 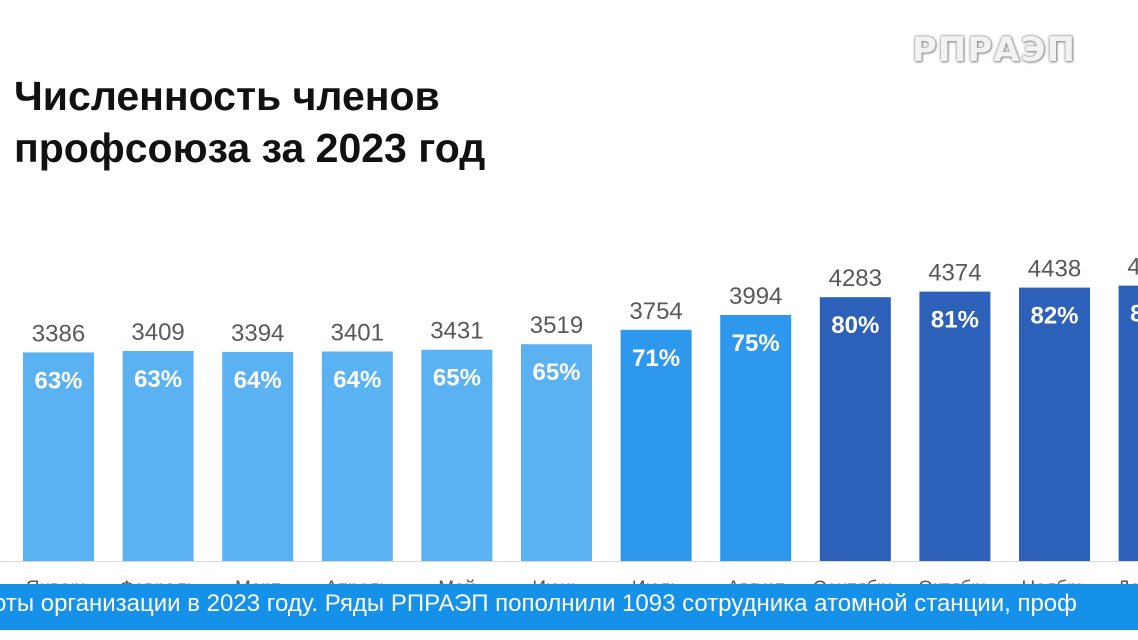 What do you see at coordinates (1132, 267) in the screenshot?
I see `bar-value-label-12: 4470` at bounding box center [1132, 267].